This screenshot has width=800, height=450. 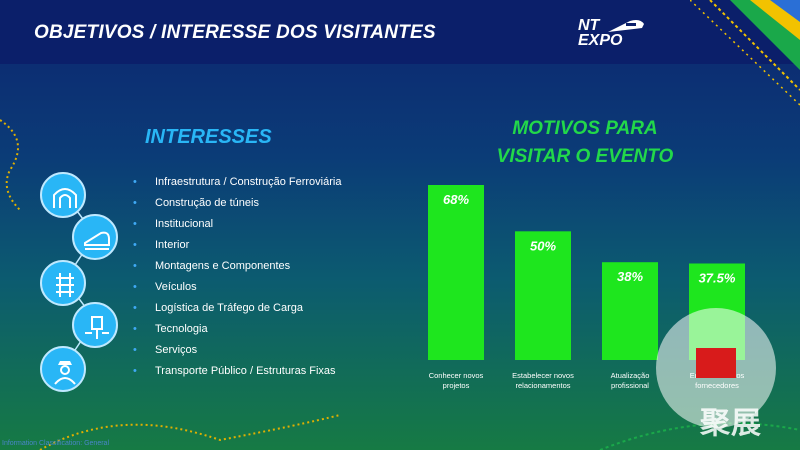 What do you see at coordinates (223, 266) in the screenshot?
I see `list-item-label: Montagens e Componentes` at bounding box center [223, 266].